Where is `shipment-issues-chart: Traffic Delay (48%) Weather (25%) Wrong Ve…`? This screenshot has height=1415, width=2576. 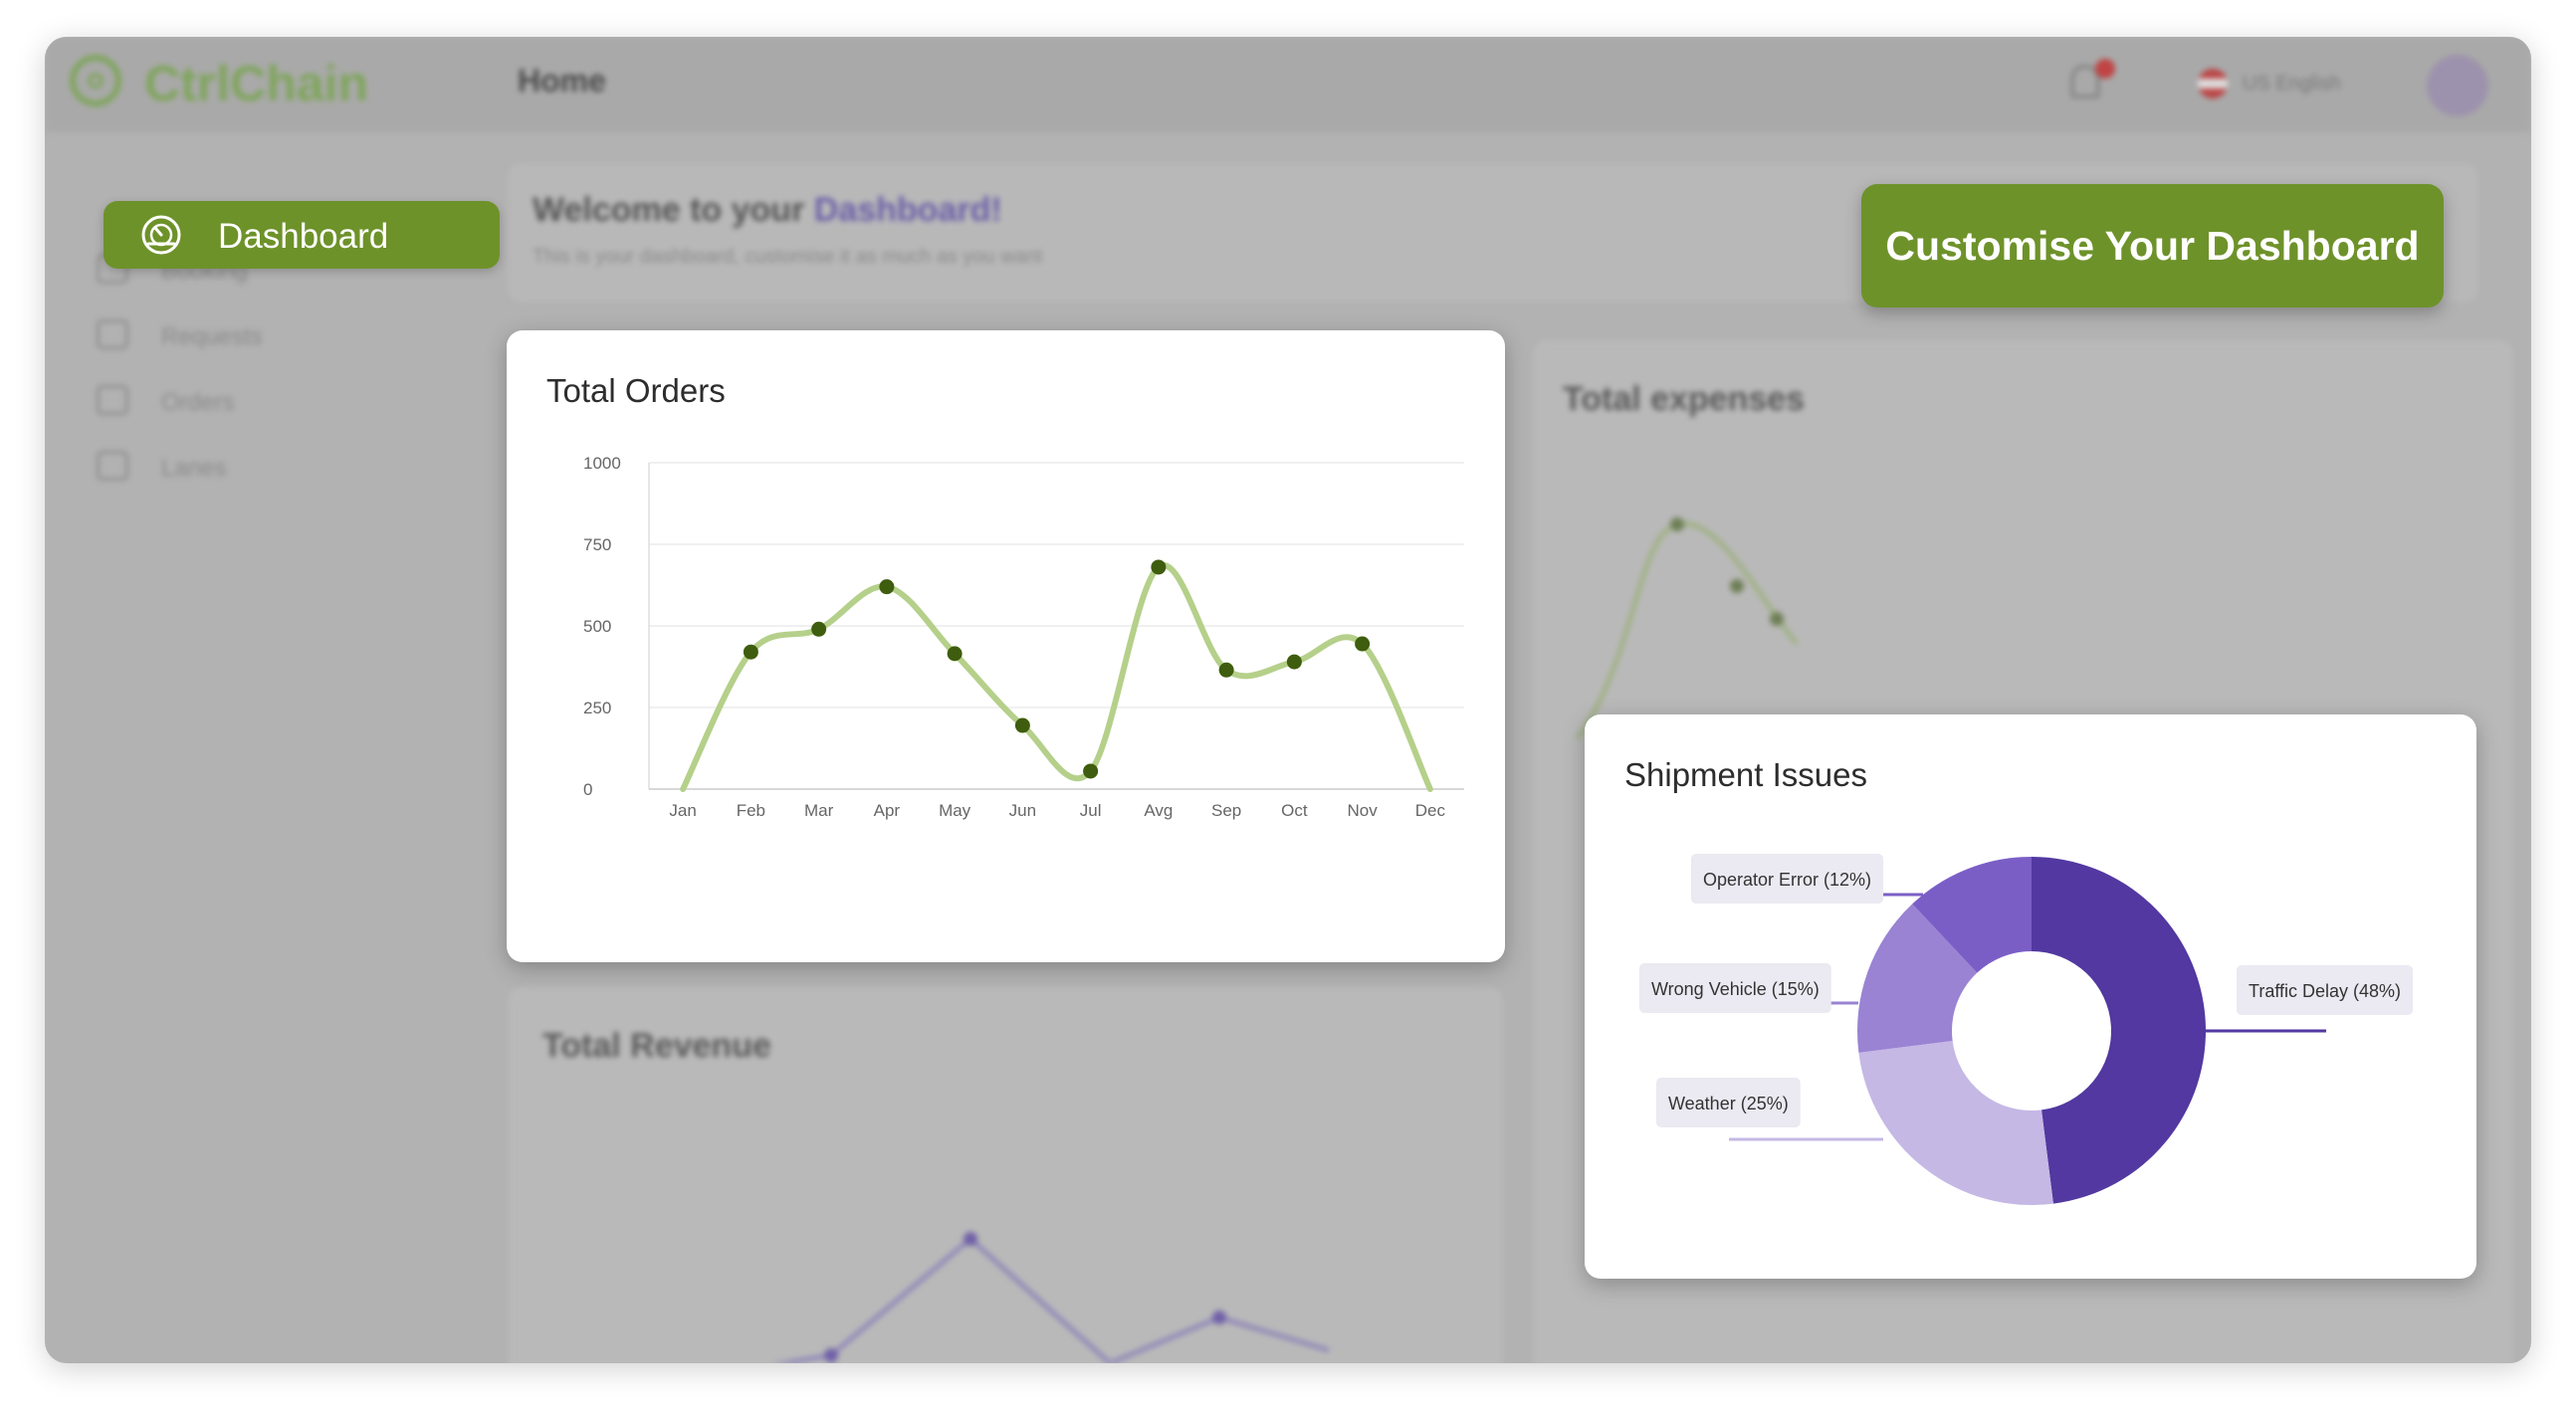 shipment-issues-chart: Traffic Delay (48%) Weather (25%) Wrong Ve… is located at coordinates (2026, 1029).